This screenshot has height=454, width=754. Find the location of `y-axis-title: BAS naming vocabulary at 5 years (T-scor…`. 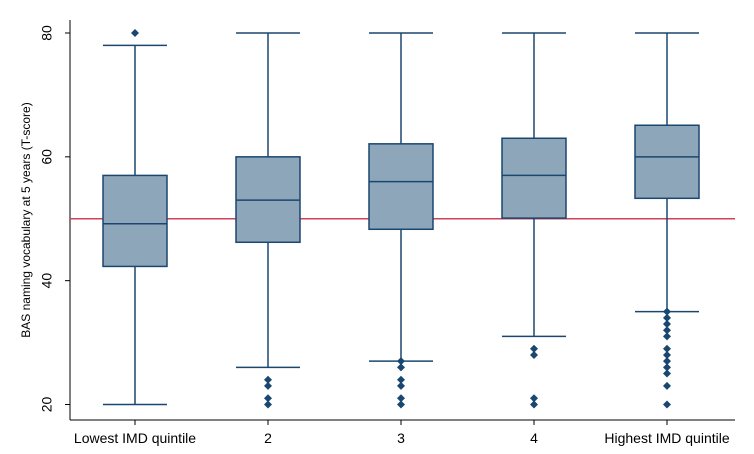

y-axis-title: BAS naming vocabulary at 5 years (T-scor… is located at coordinates (26, 219).